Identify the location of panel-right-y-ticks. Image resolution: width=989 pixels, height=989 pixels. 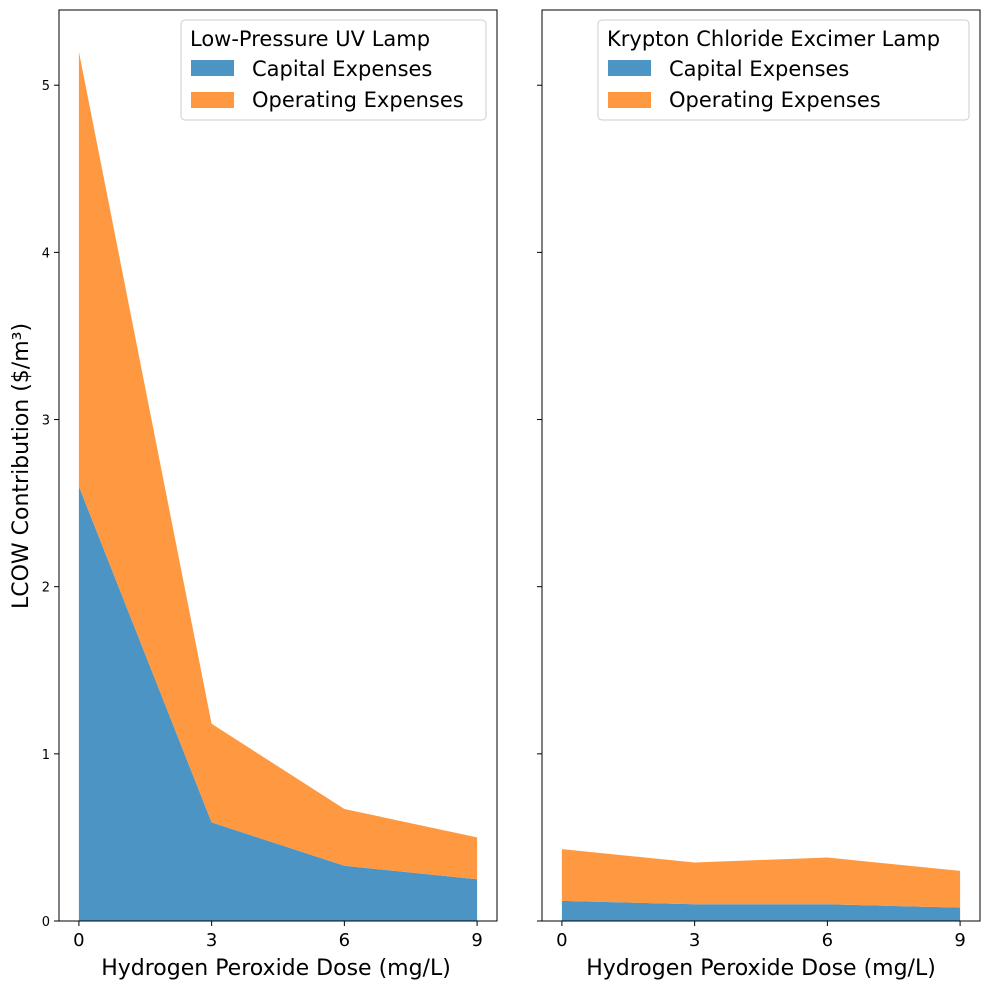
(539, 503).